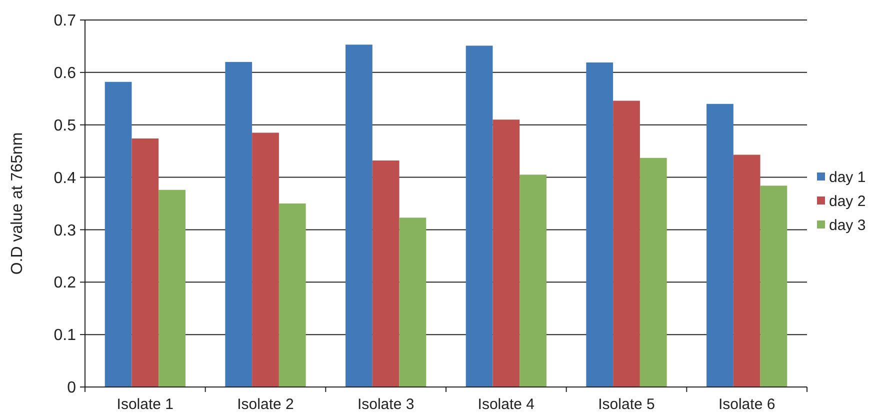  I want to click on y-tick-label: 0.4, so click(65, 178).